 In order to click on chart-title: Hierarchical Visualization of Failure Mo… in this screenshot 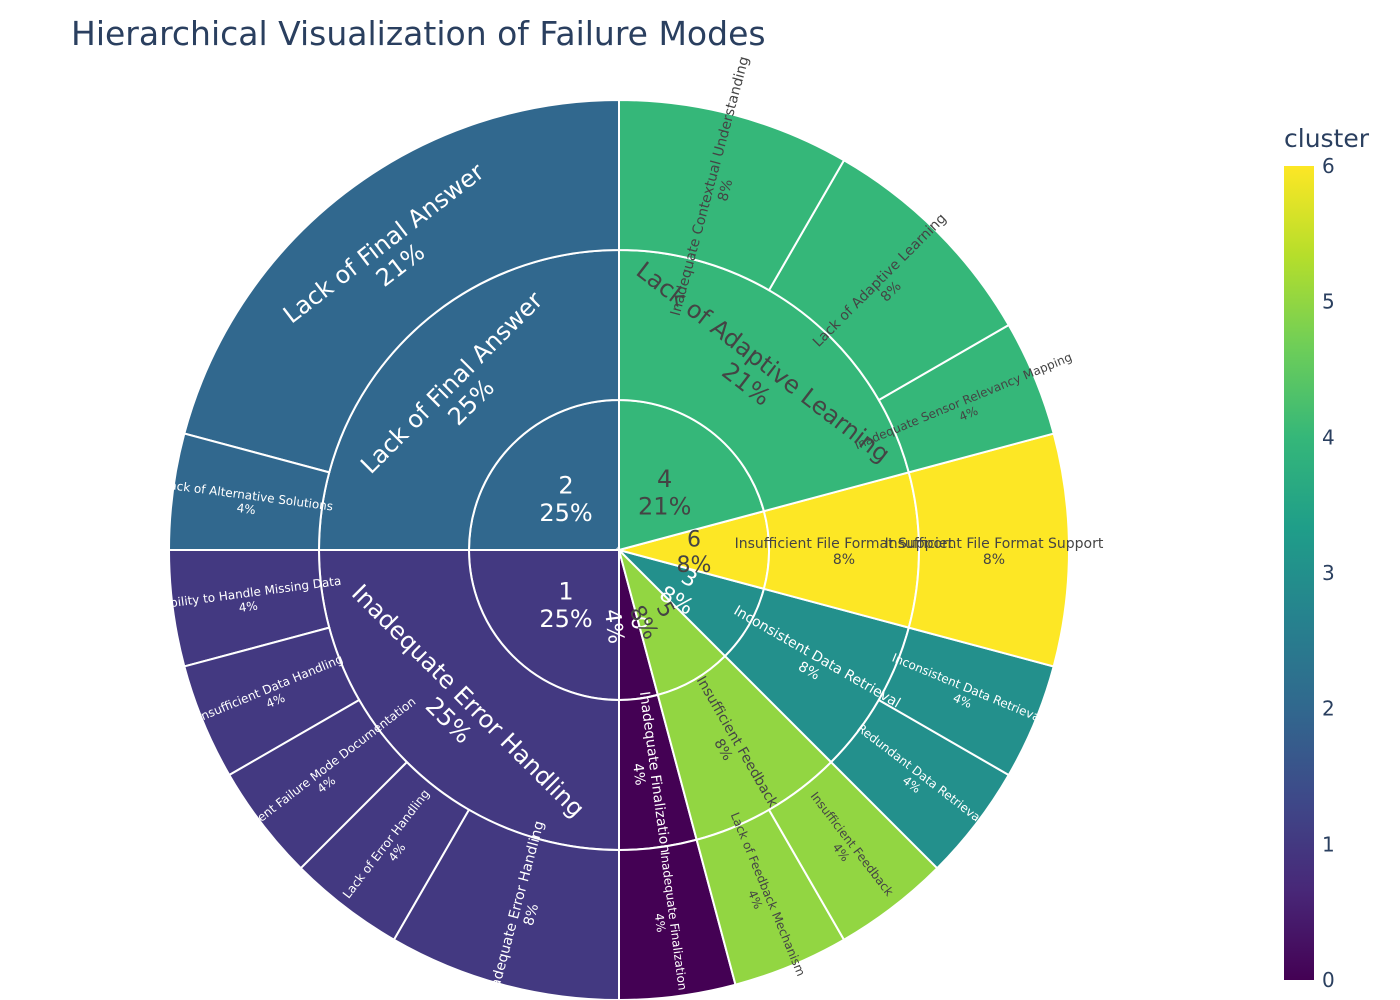, I will do `click(418, 33)`.